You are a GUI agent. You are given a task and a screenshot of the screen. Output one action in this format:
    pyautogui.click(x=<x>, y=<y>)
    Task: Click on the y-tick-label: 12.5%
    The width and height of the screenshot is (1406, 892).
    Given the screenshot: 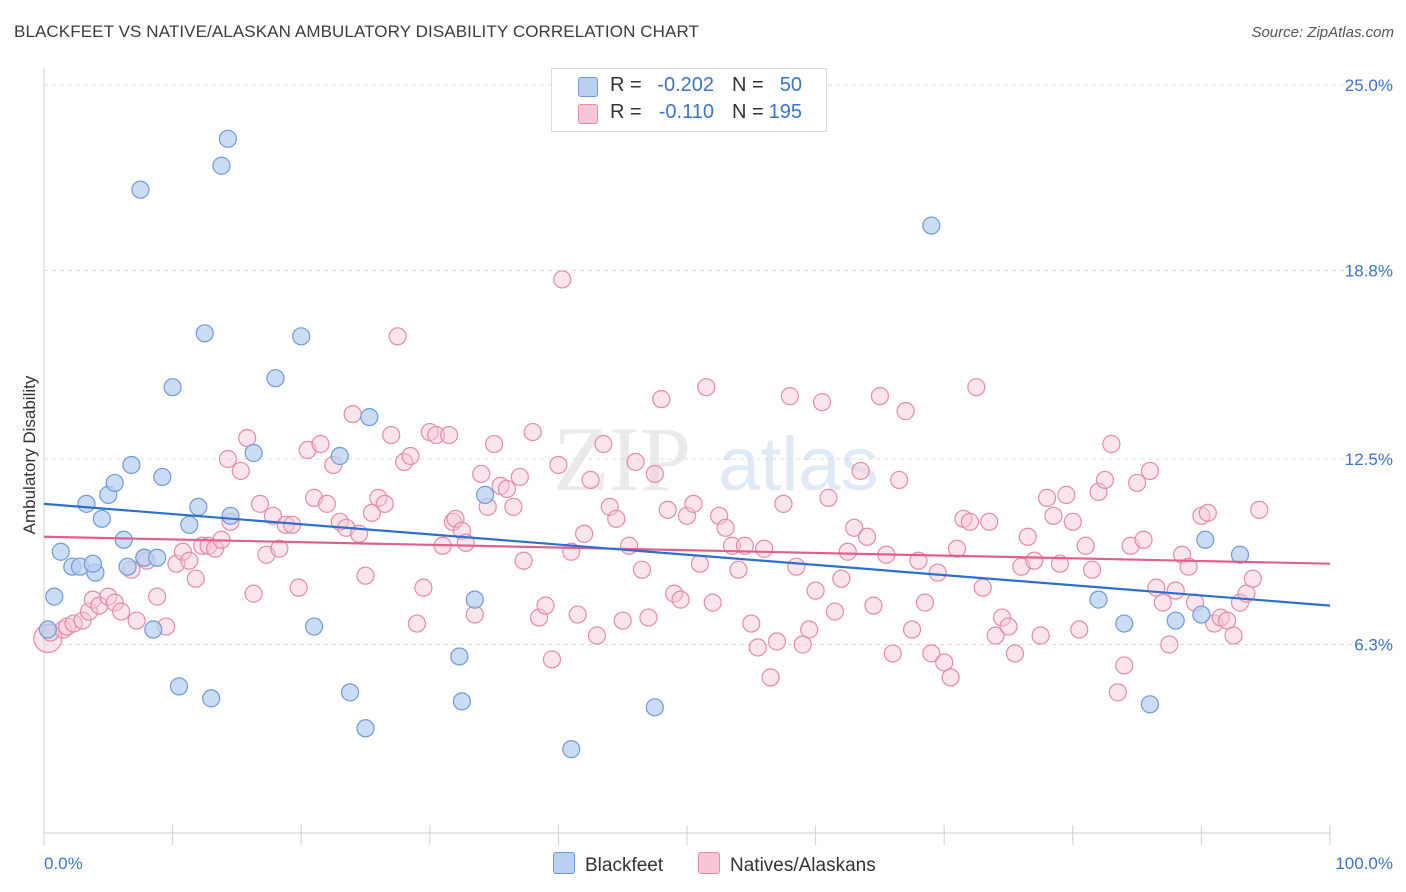 What is the action you would take?
    pyautogui.click(x=1369, y=459)
    